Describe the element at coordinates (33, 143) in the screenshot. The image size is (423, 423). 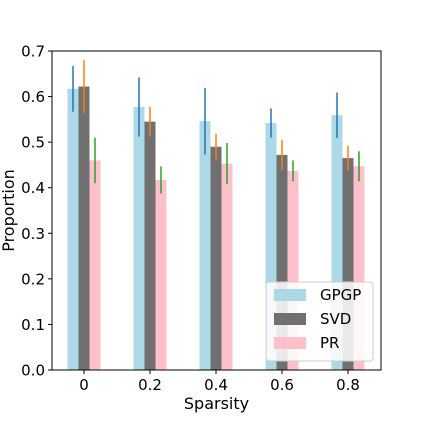
I see `y-tick-label: 0.5` at that location.